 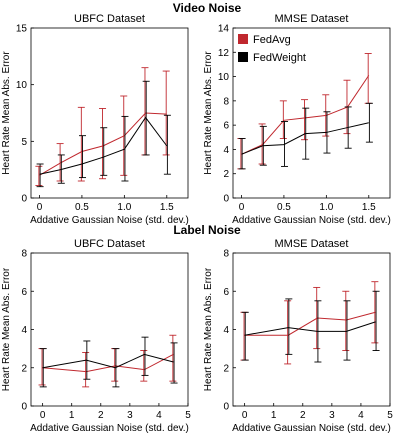 I want to click on legend-label: FedWeight, so click(x=279, y=58).